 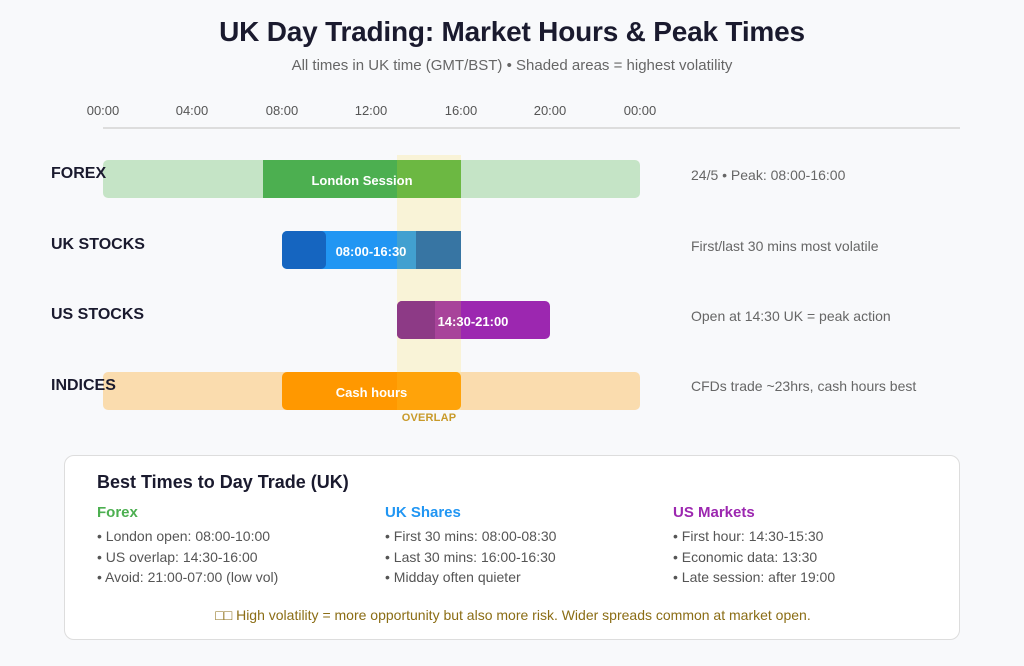 I want to click on column-heading: Forex, so click(x=117, y=512).